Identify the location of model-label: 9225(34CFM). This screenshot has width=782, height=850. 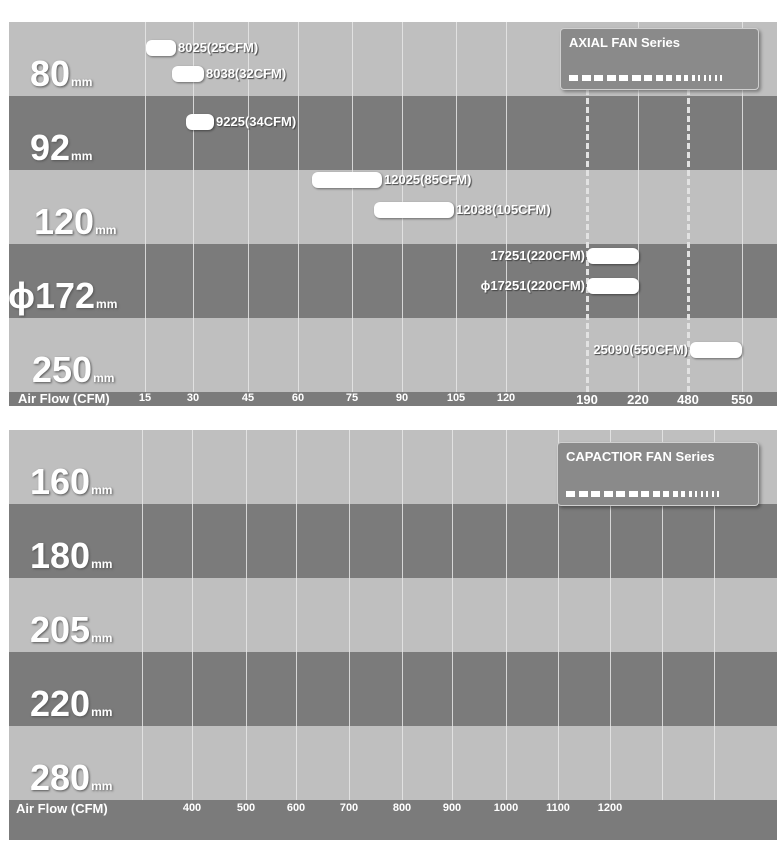
(256, 121).